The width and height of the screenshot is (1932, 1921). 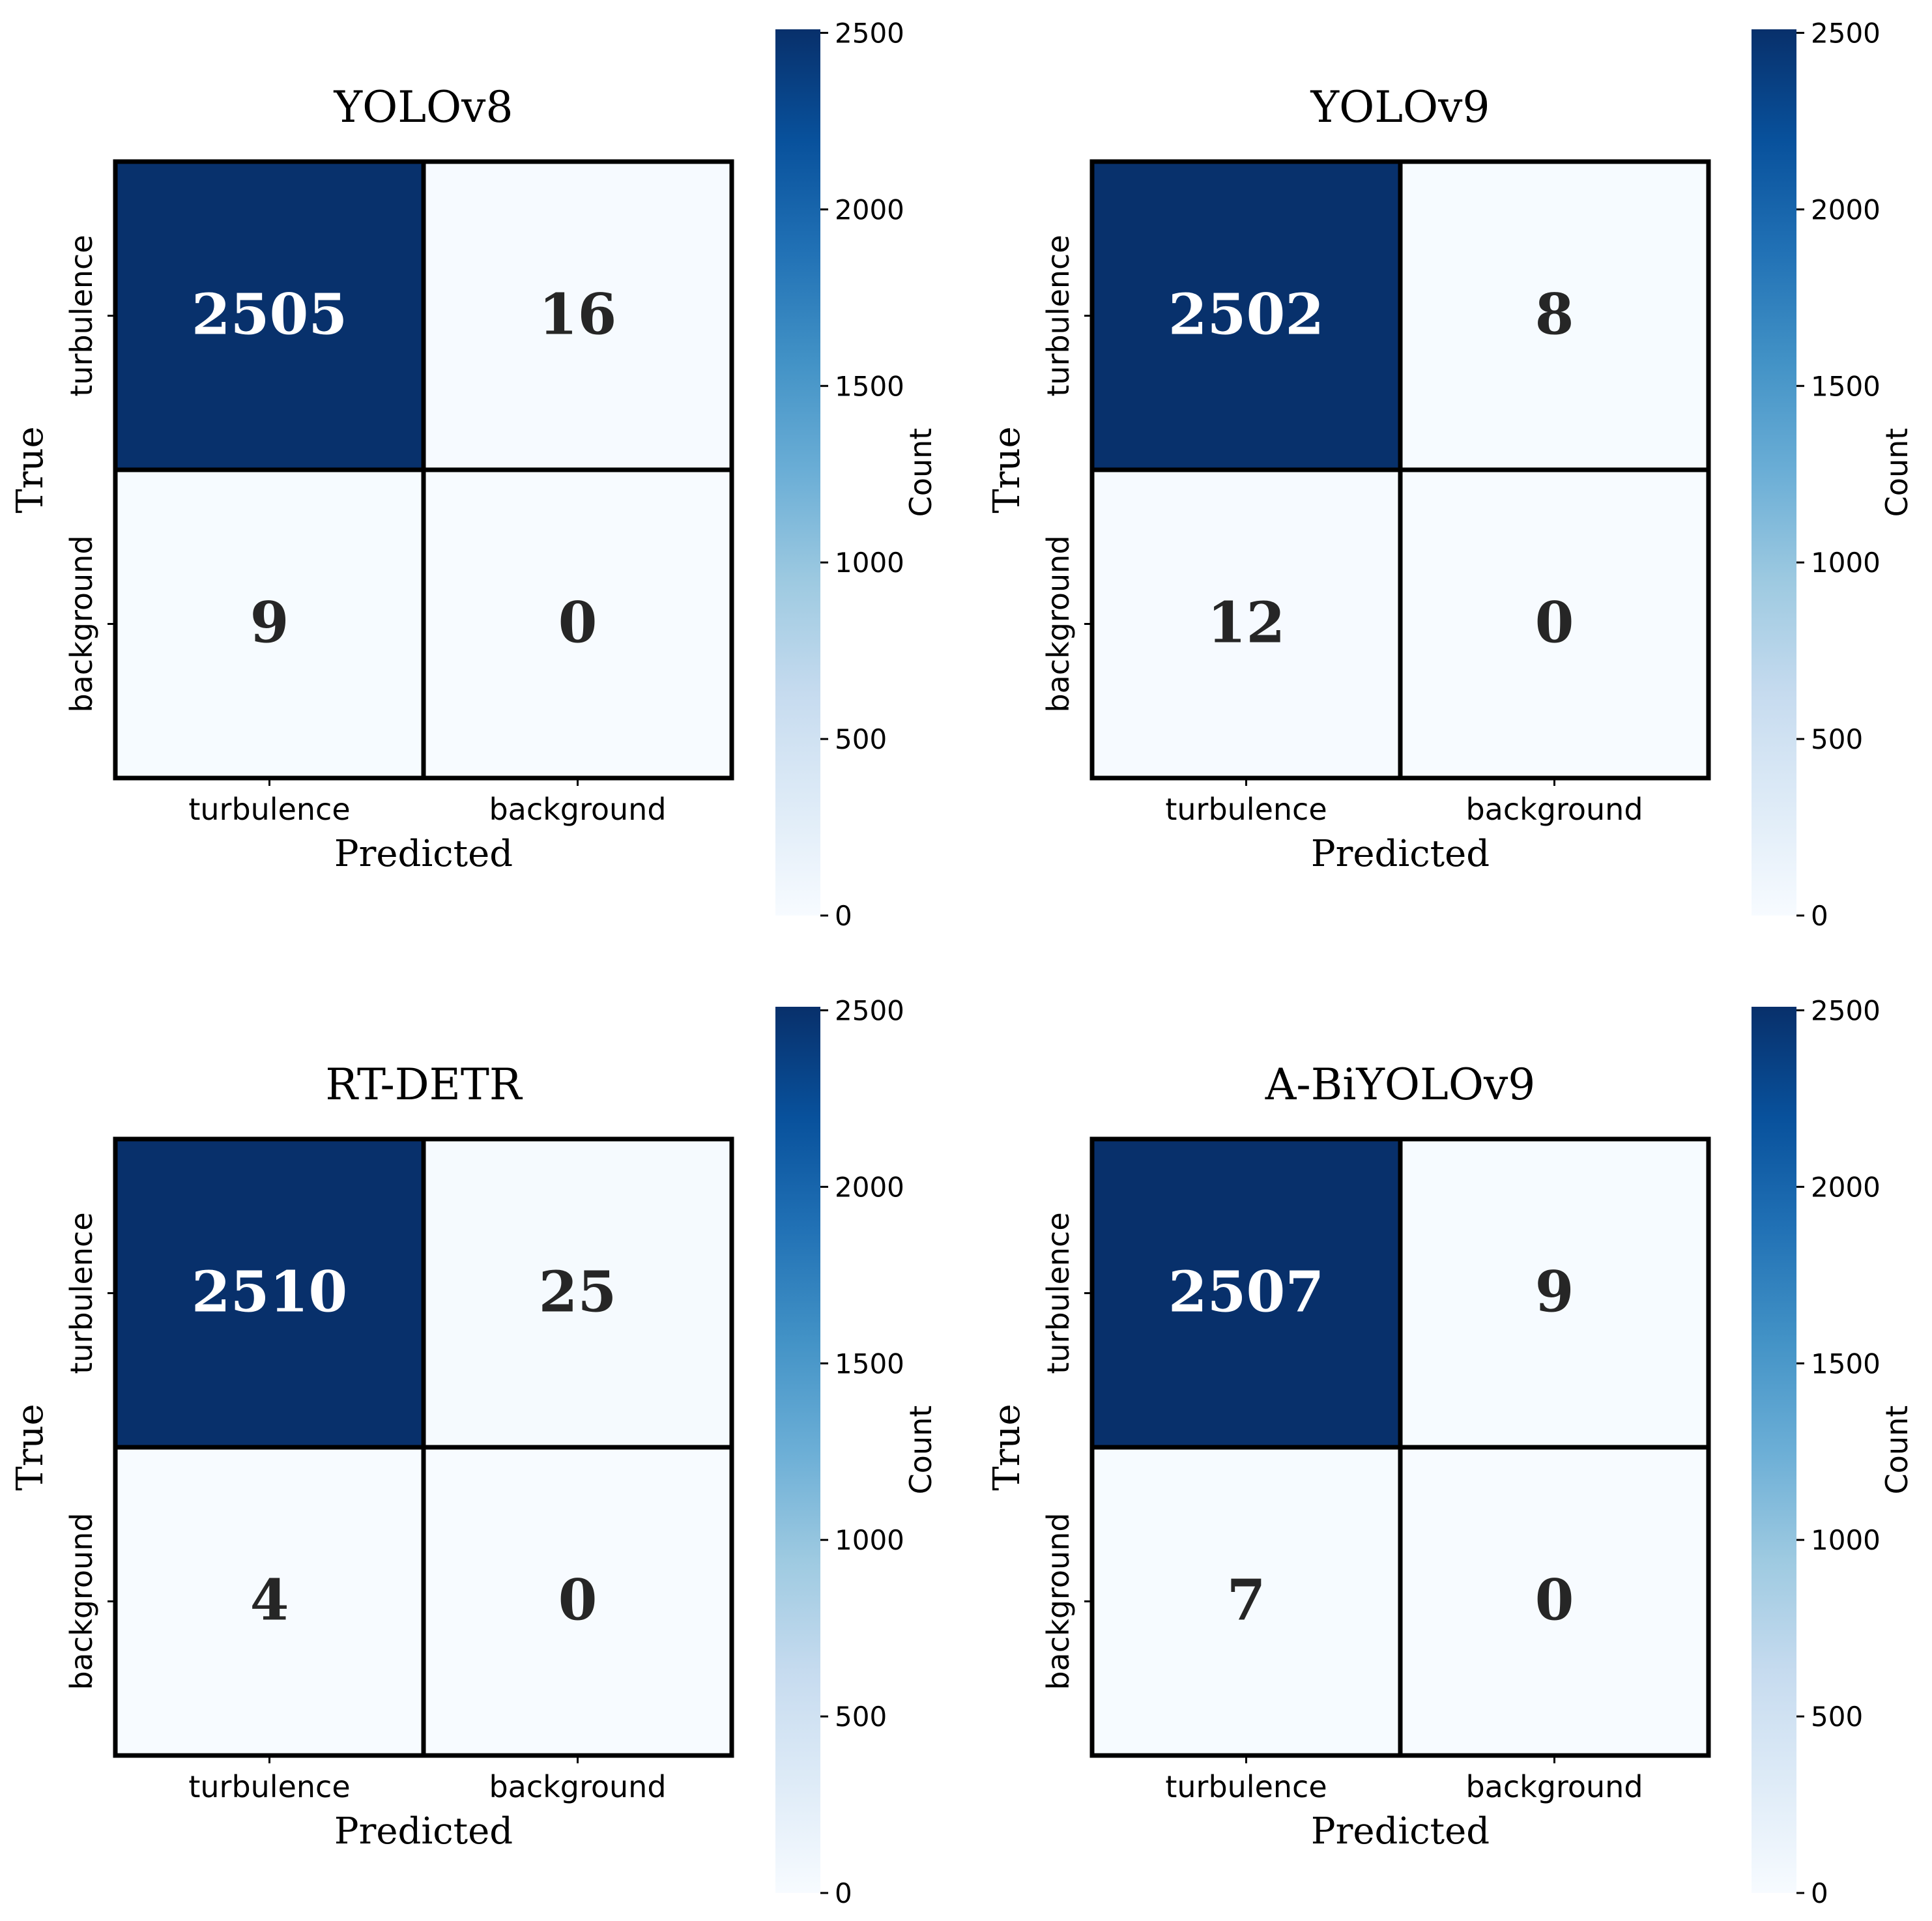 What do you see at coordinates (424, 1085) in the screenshot?
I see `panel-title: RT-DETR` at bounding box center [424, 1085].